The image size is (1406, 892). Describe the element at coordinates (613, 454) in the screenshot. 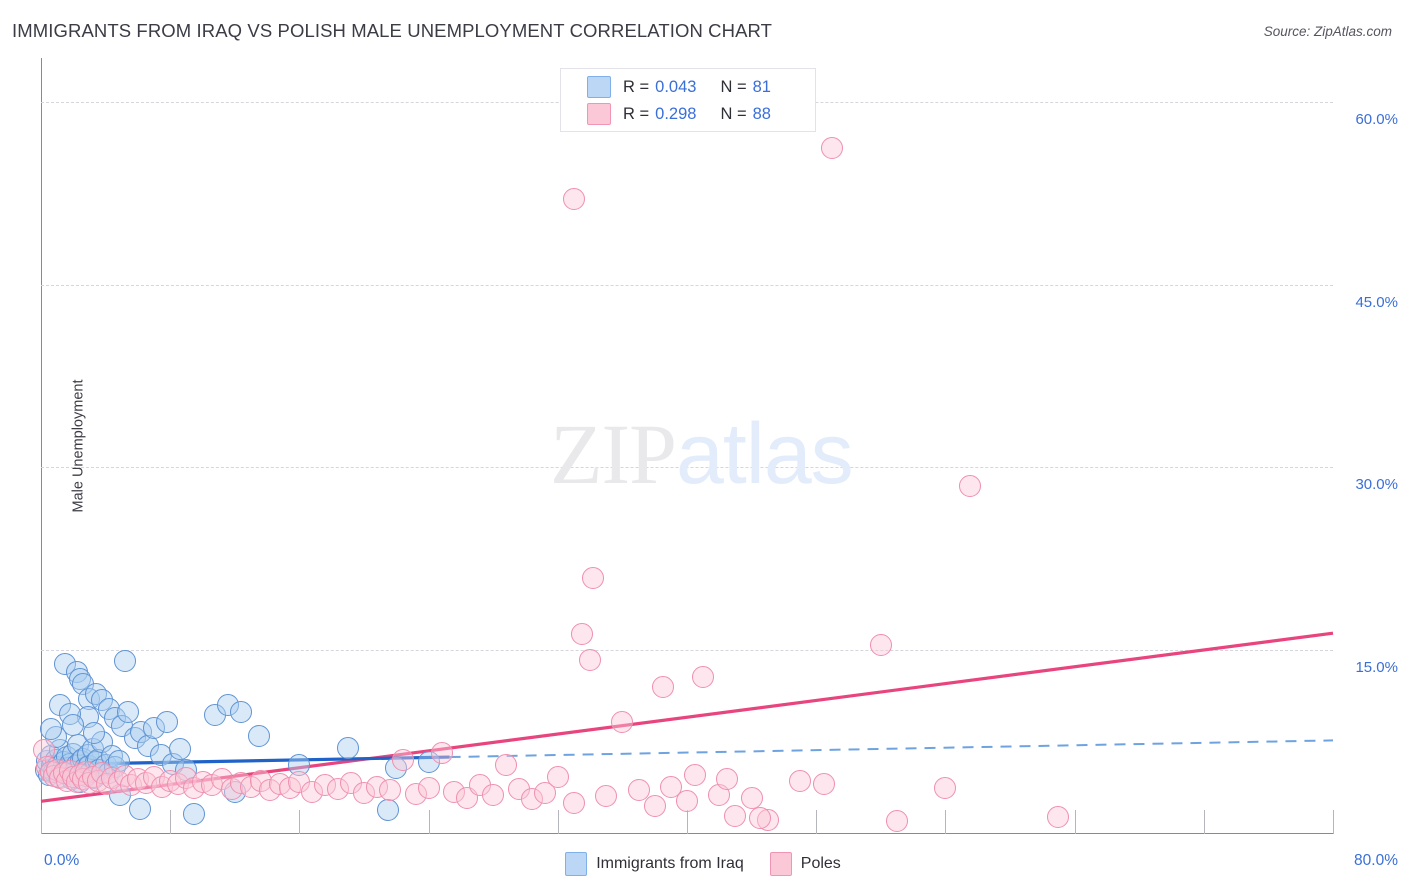

I see `watermark-zip: ZIP` at that location.